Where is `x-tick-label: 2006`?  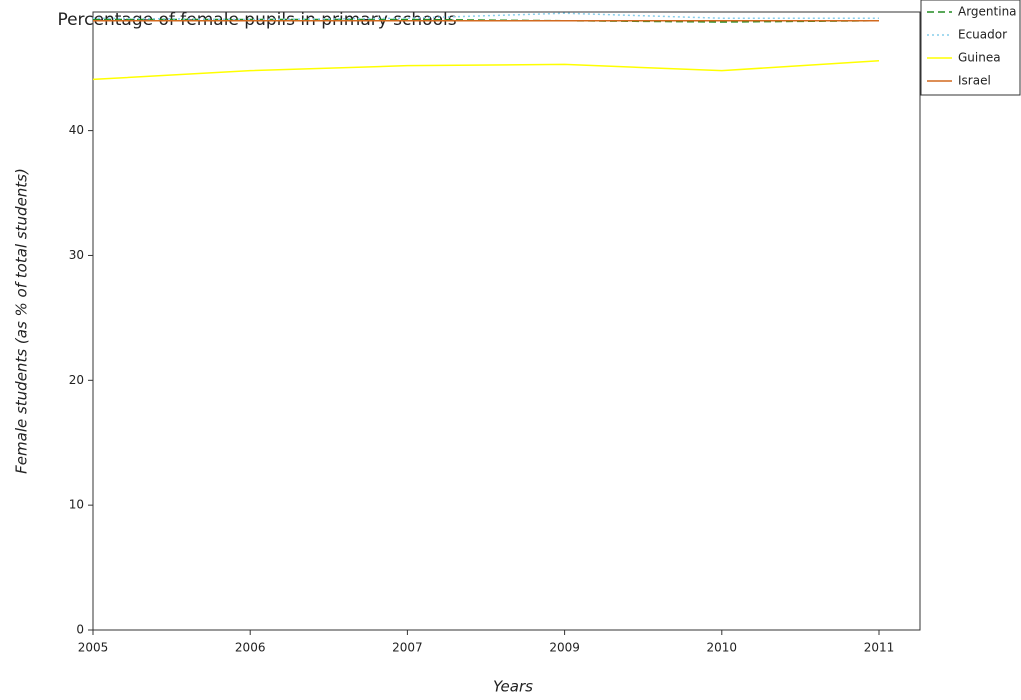
x-tick-label: 2006 is located at coordinates (250, 648).